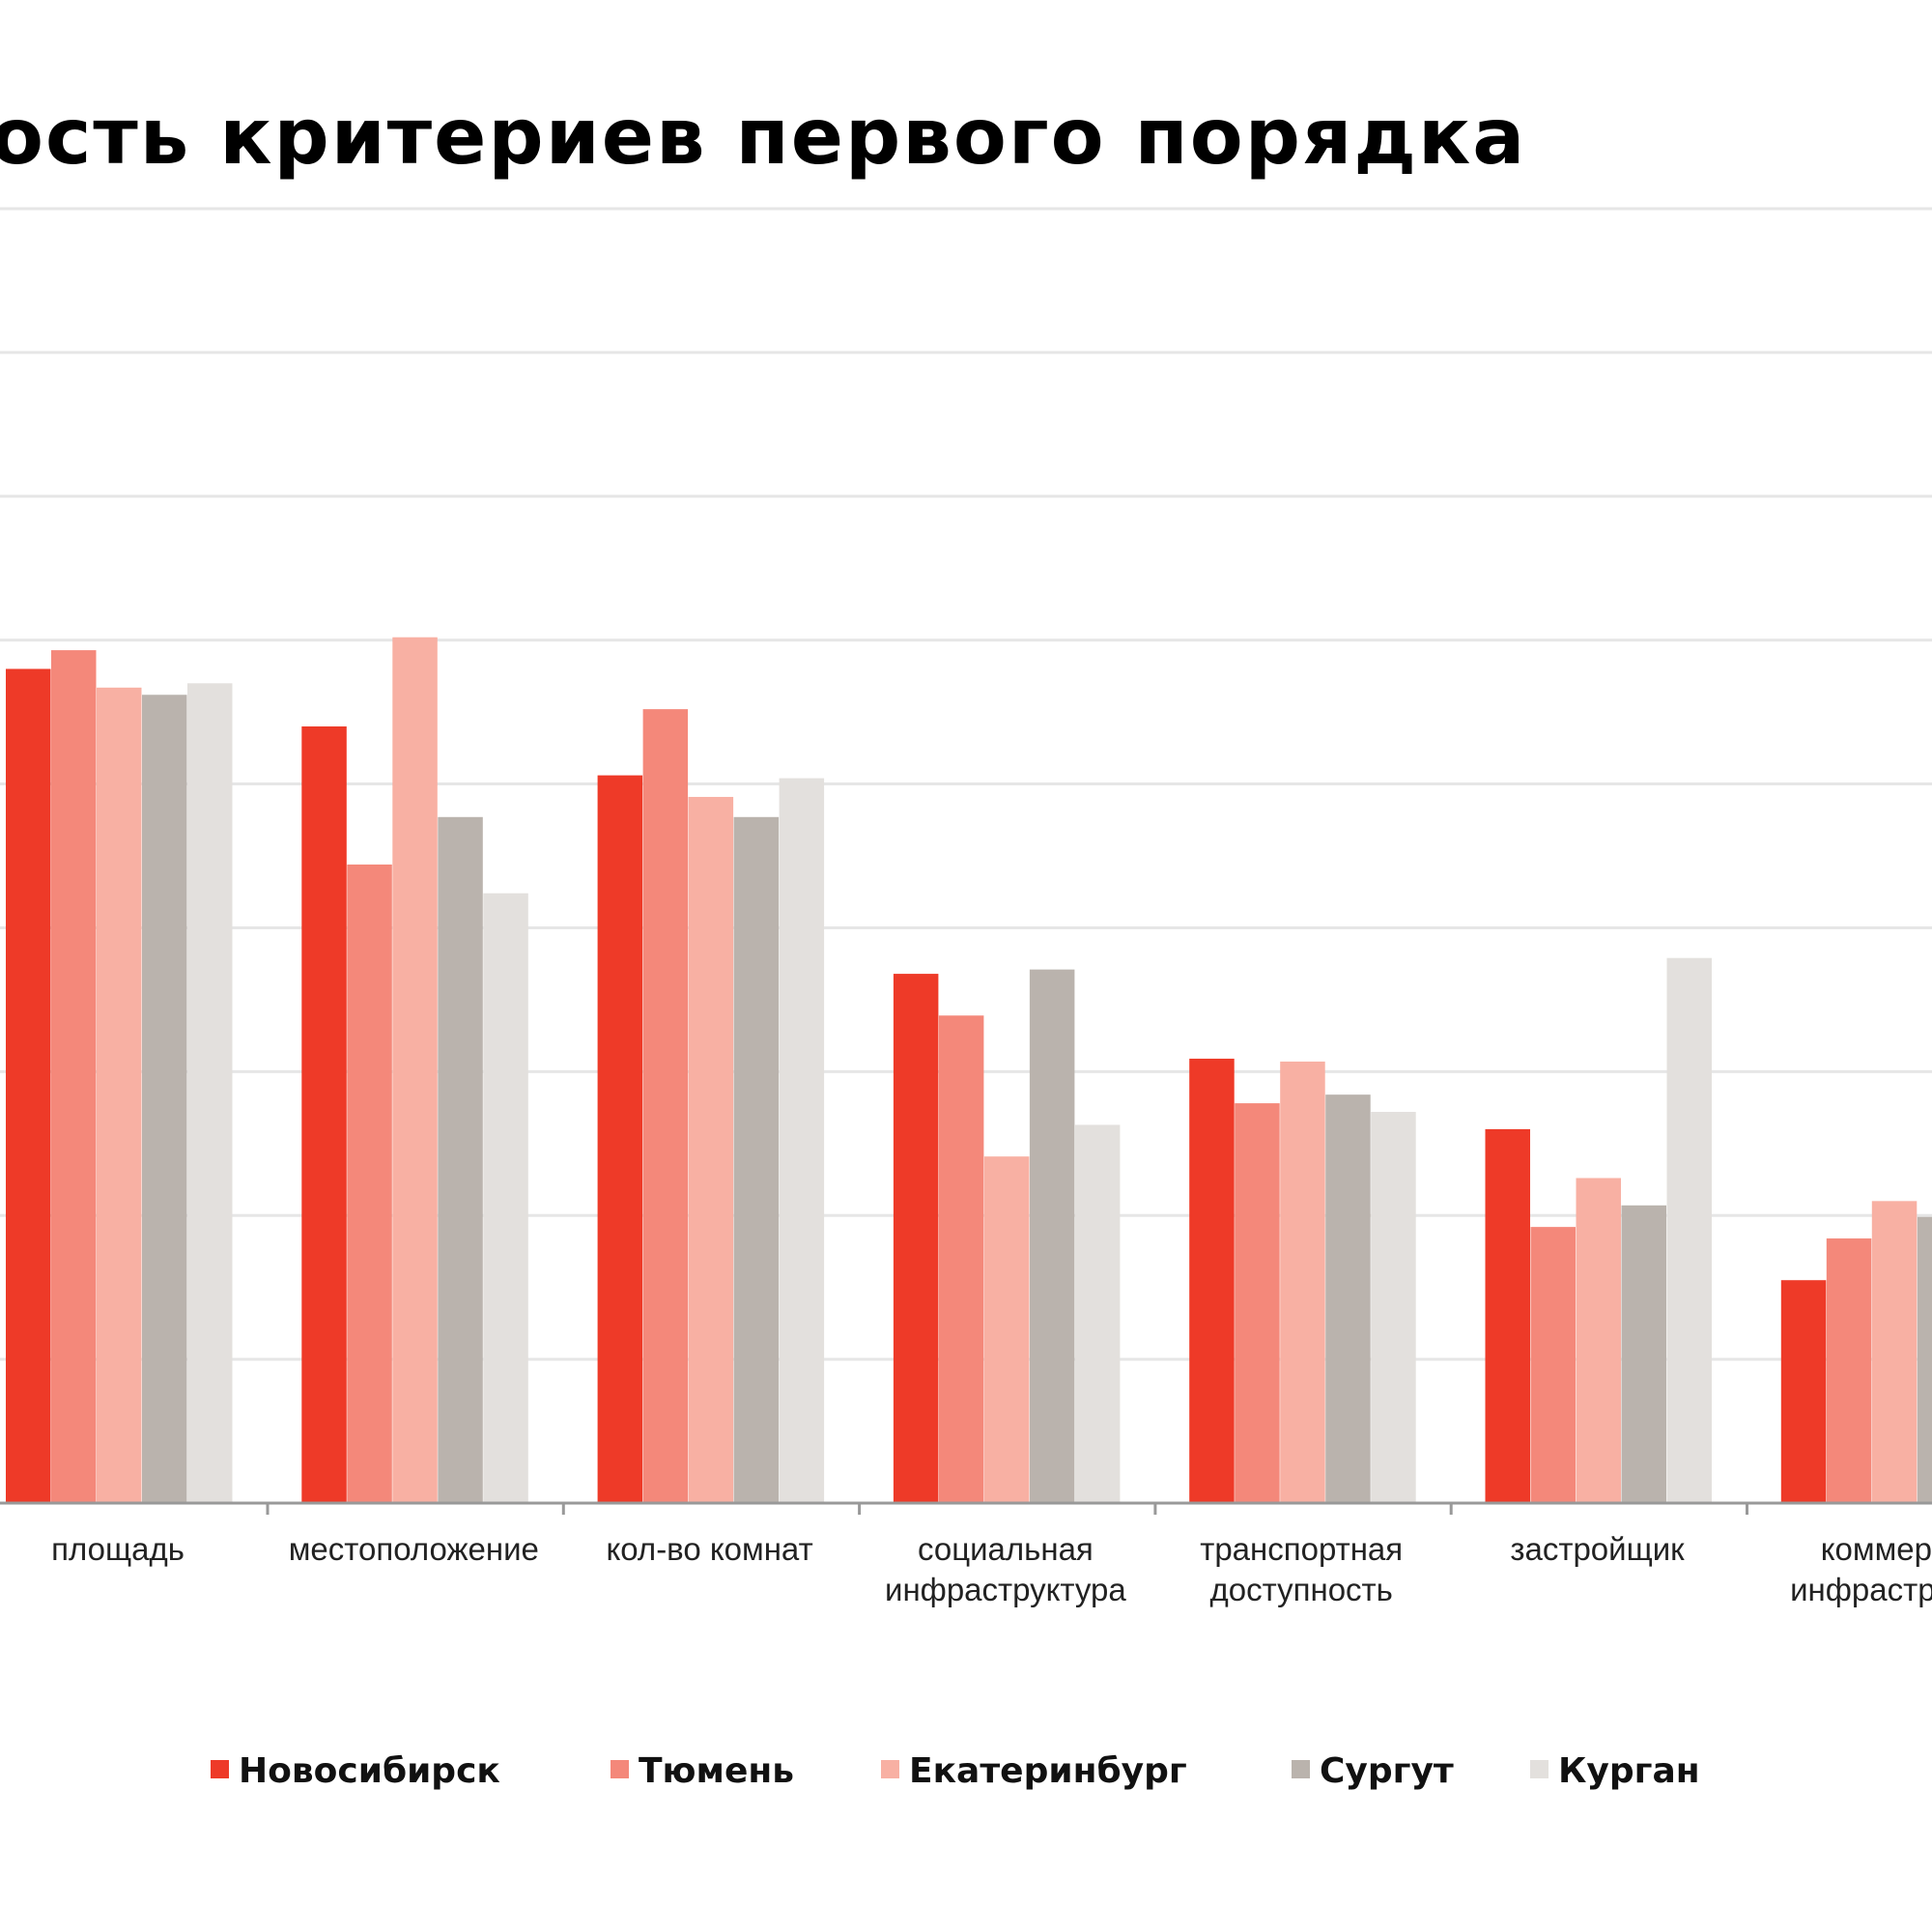 The width and height of the screenshot is (1932, 1932). What do you see at coordinates (369, 1771) in the screenshot?
I see `legend-label: Новосибирск` at bounding box center [369, 1771].